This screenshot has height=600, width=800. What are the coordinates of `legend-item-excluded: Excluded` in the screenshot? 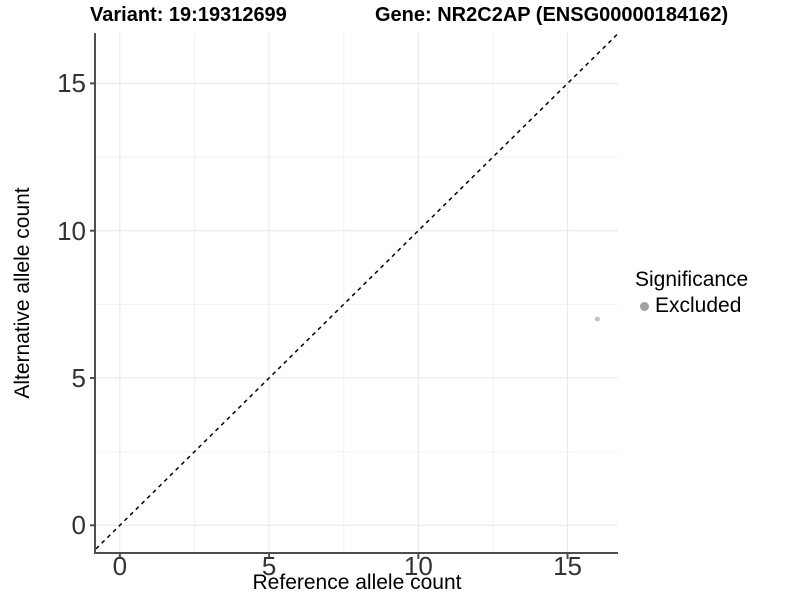 It's located at (691, 306).